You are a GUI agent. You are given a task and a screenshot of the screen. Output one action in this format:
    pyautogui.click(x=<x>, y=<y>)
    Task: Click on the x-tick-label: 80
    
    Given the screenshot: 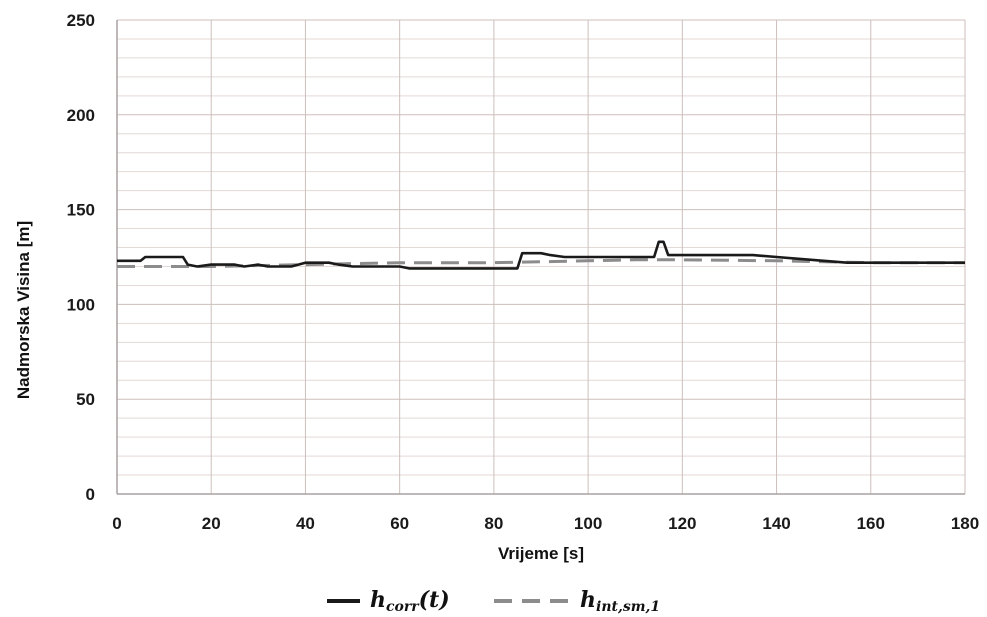 What is the action you would take?
    pyautogui.click(x=493, y=523)
    